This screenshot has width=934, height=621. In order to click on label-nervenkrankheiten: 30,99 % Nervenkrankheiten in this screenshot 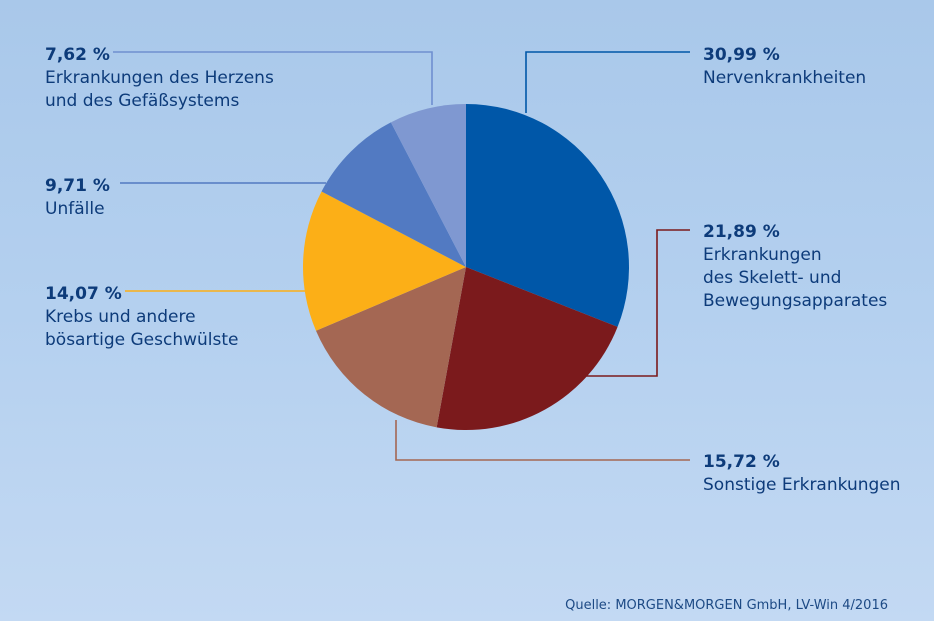, I will do `click(784, 67)`.